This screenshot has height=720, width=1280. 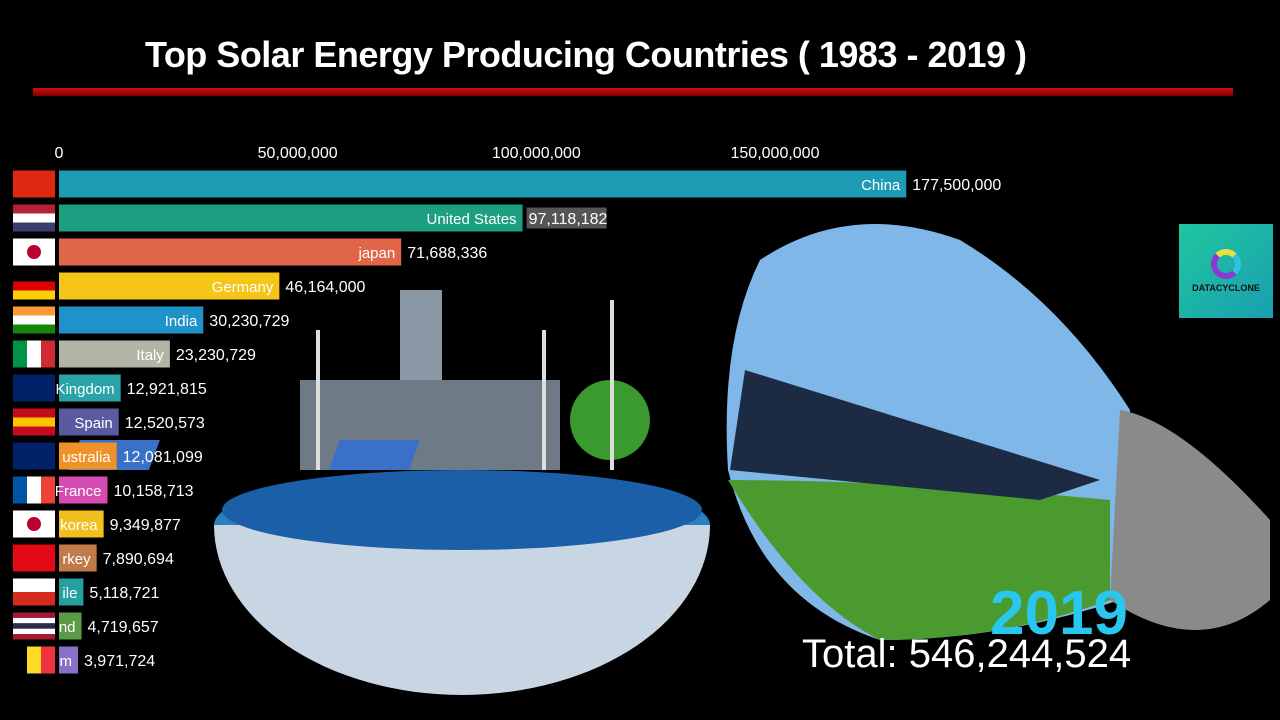 What do you see at coordinates (79, 525) in the screenshot?
I see `bar-label: korea` at bounding box center [79, 525].